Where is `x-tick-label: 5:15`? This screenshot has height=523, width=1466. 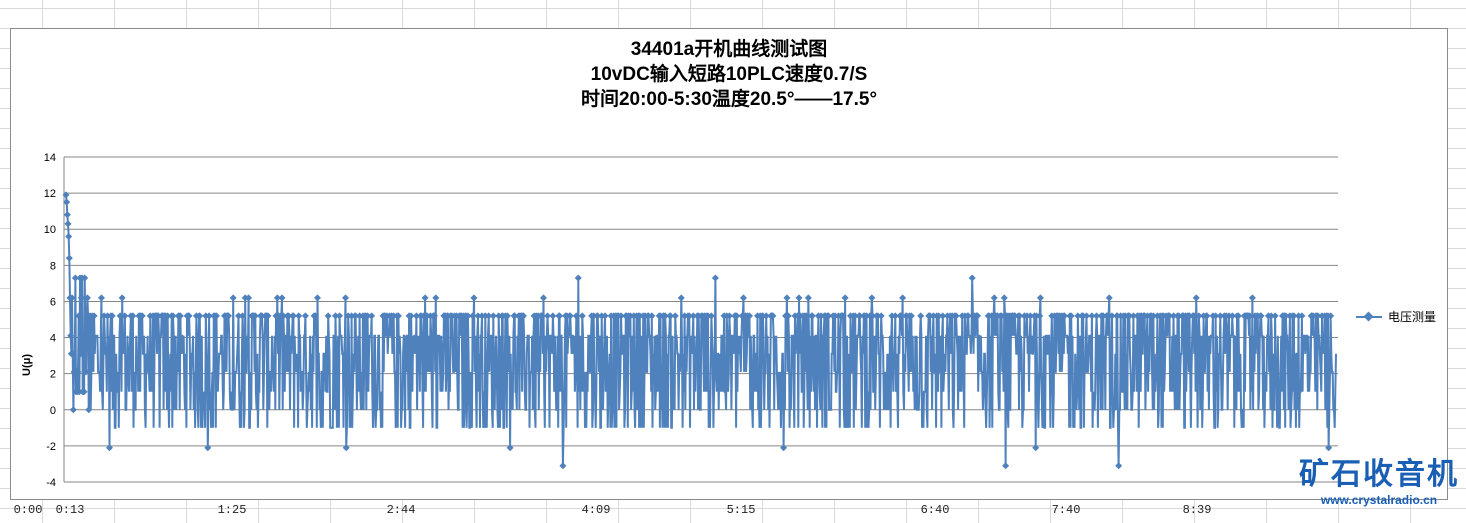
x-tick-label: 5:15 is located at coordinates (741, 510).